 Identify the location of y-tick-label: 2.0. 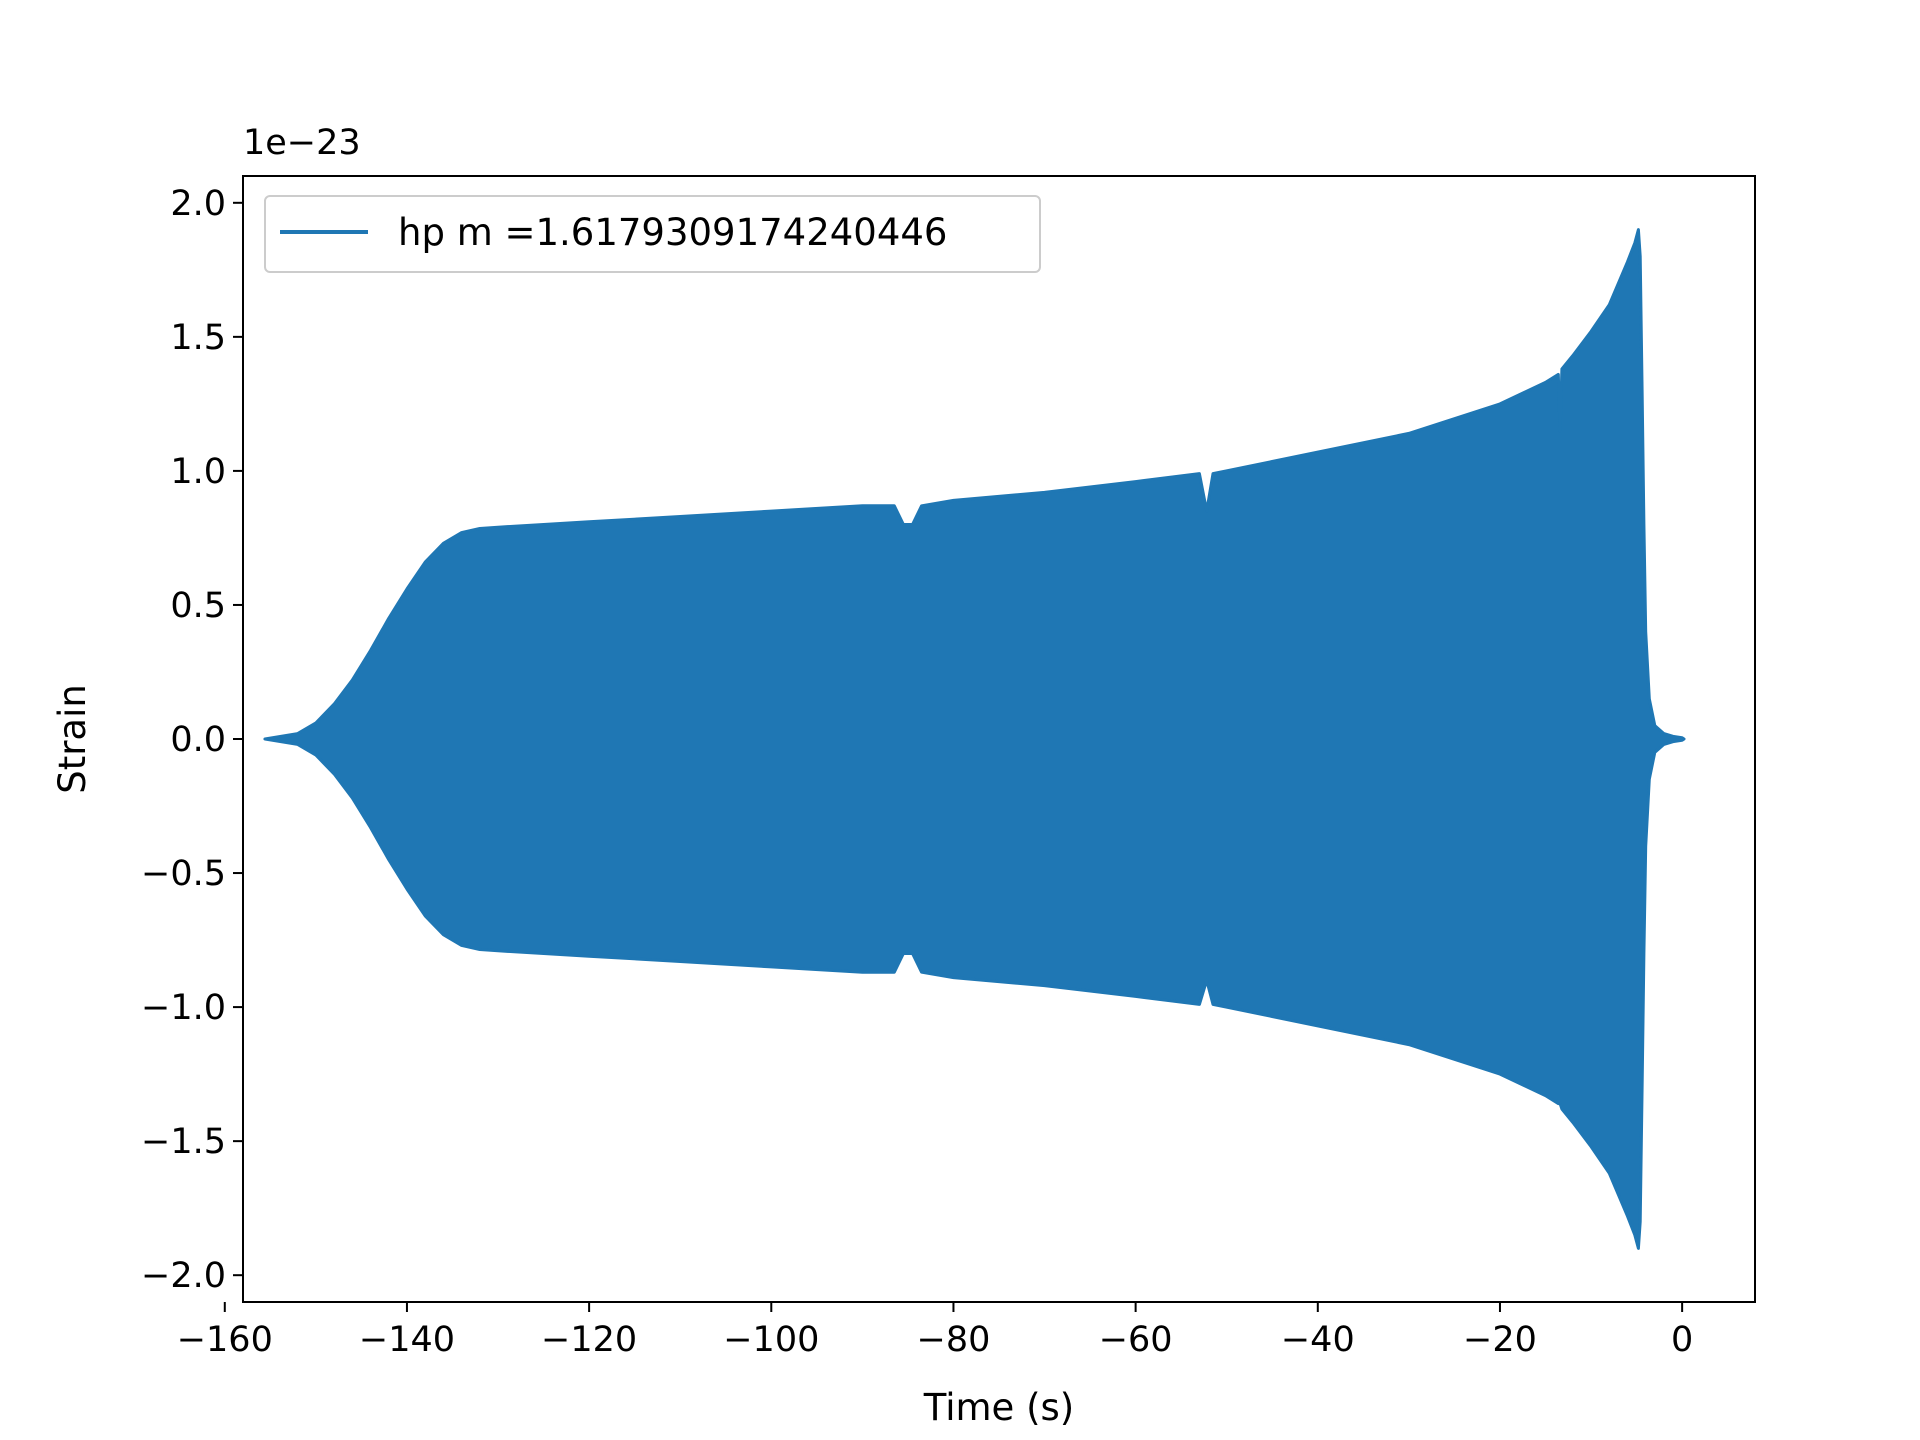
(198, 204).